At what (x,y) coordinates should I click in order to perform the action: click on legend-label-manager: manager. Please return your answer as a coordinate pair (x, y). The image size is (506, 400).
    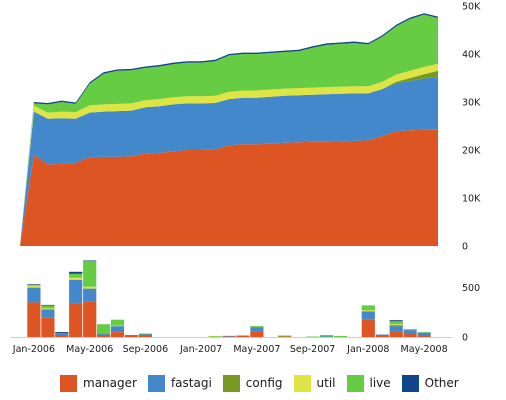
    Looking at the image, I should click on (110, 383).